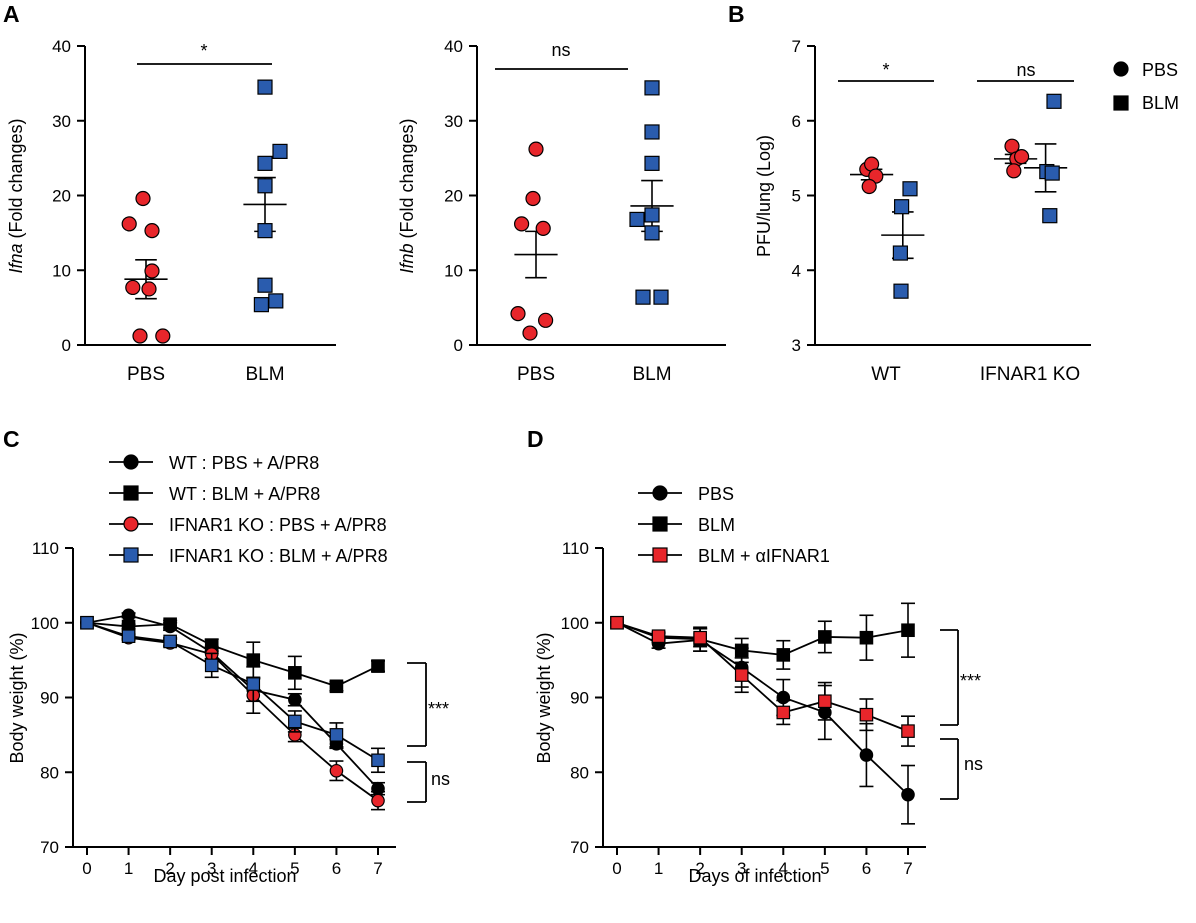 This screenshot has height=923, width=1196. I want to click on d-x-tick-label-4: 4, so click(783, 868).